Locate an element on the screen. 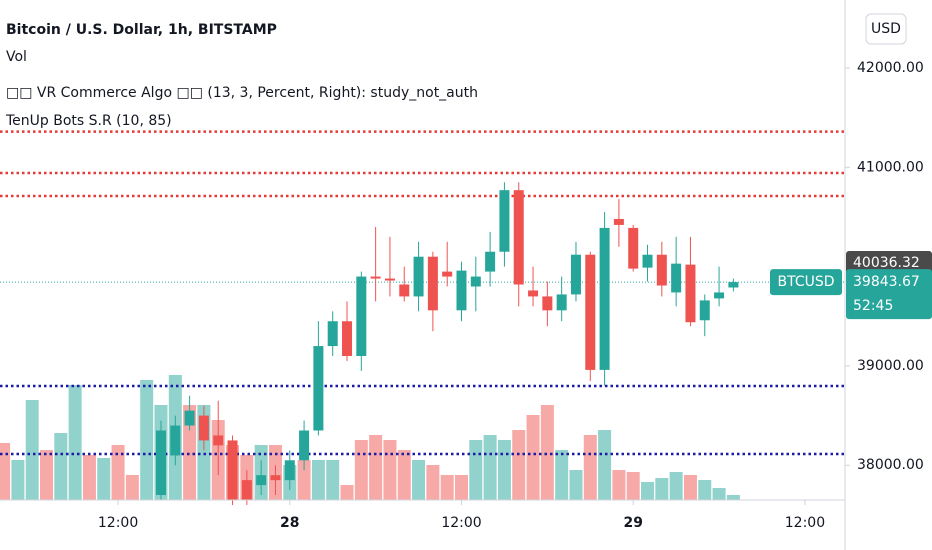 The height and width of the screenshot is (550, 932). symbol-label-bg is located at coordinates (806, 282).